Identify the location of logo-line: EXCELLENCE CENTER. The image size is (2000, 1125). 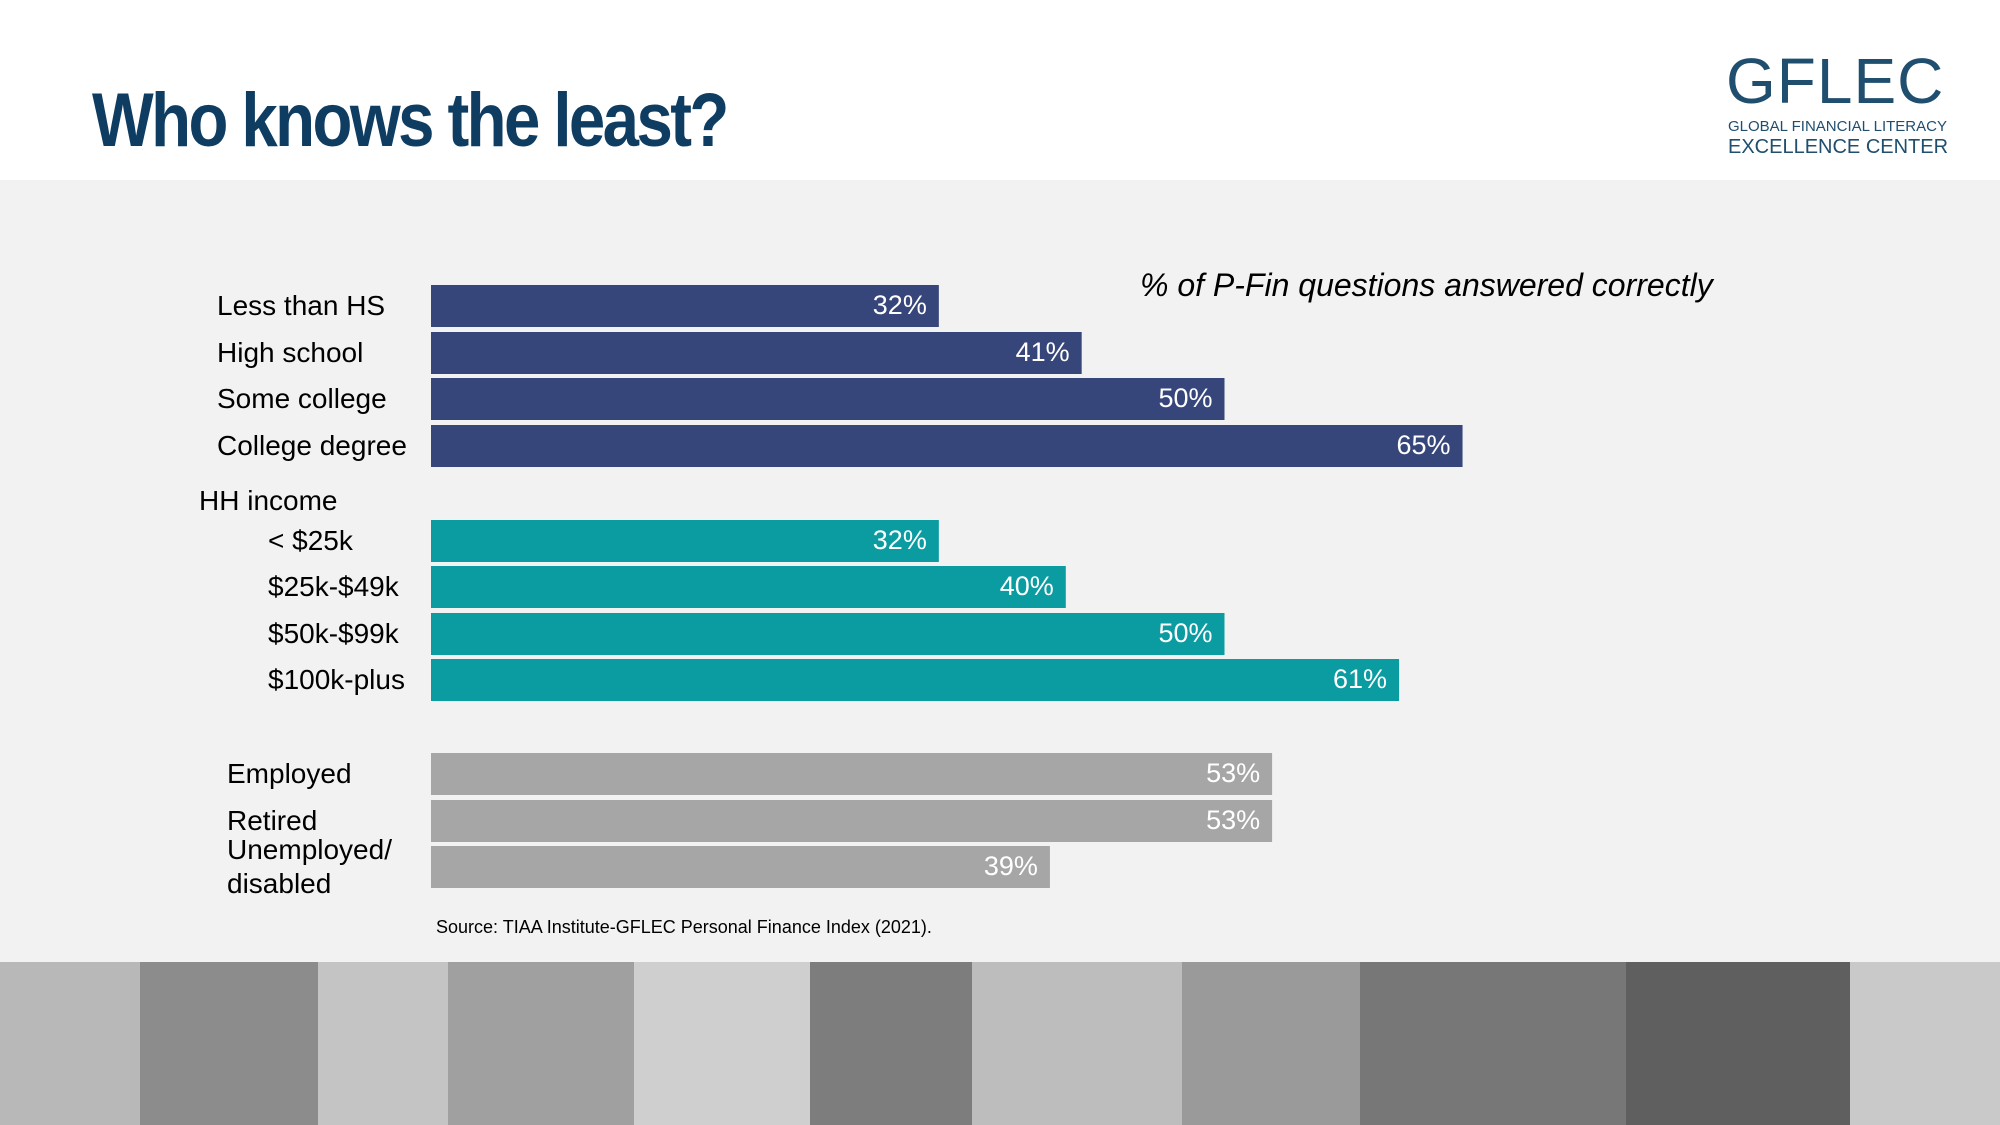
(1838, 147).